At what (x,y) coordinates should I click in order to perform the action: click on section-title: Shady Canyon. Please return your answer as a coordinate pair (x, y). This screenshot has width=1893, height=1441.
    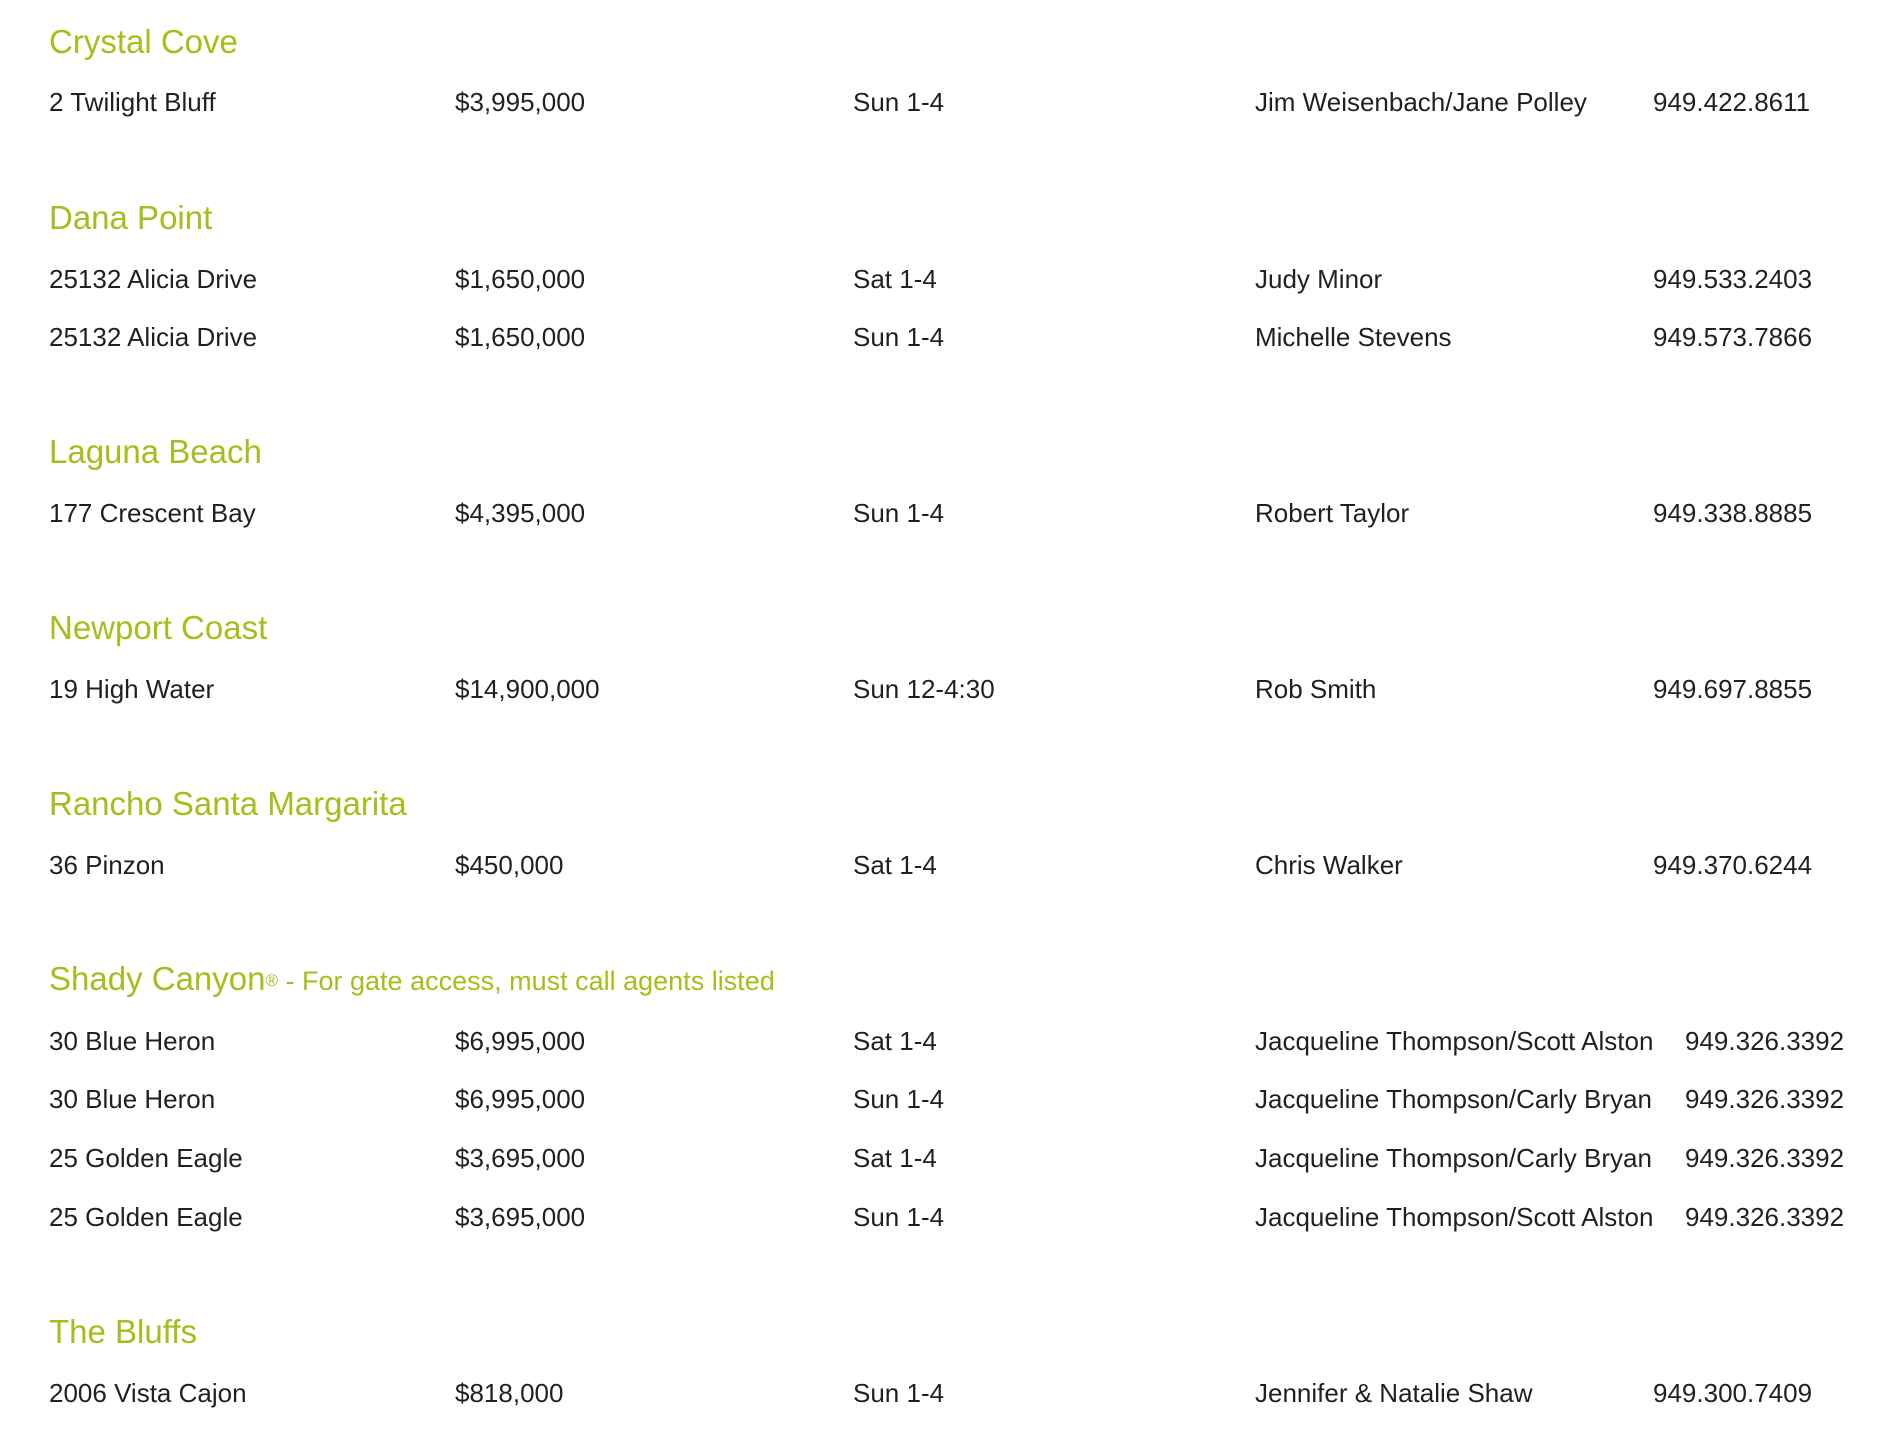
    Looking at the image, I should click on (157, 978).